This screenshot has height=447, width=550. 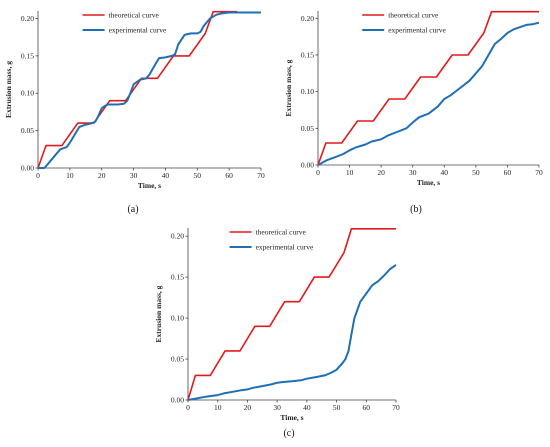 What do you see at coordinates (229, 175) in the screenshot?
I see `panel-1-x-tick-label: 60` at bounding box center [229, 175].